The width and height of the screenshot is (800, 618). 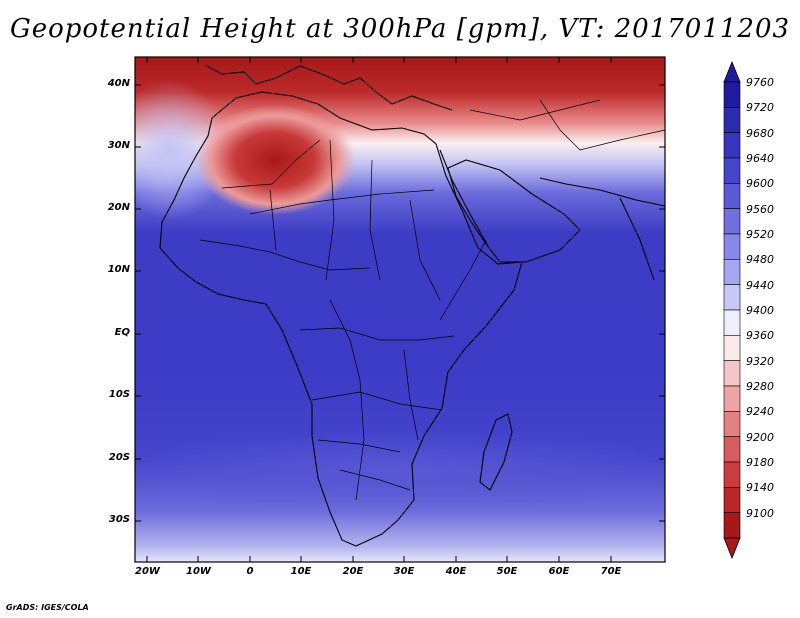 I want to click on lon-tick-label: 40E, so click(x=456, y=571).